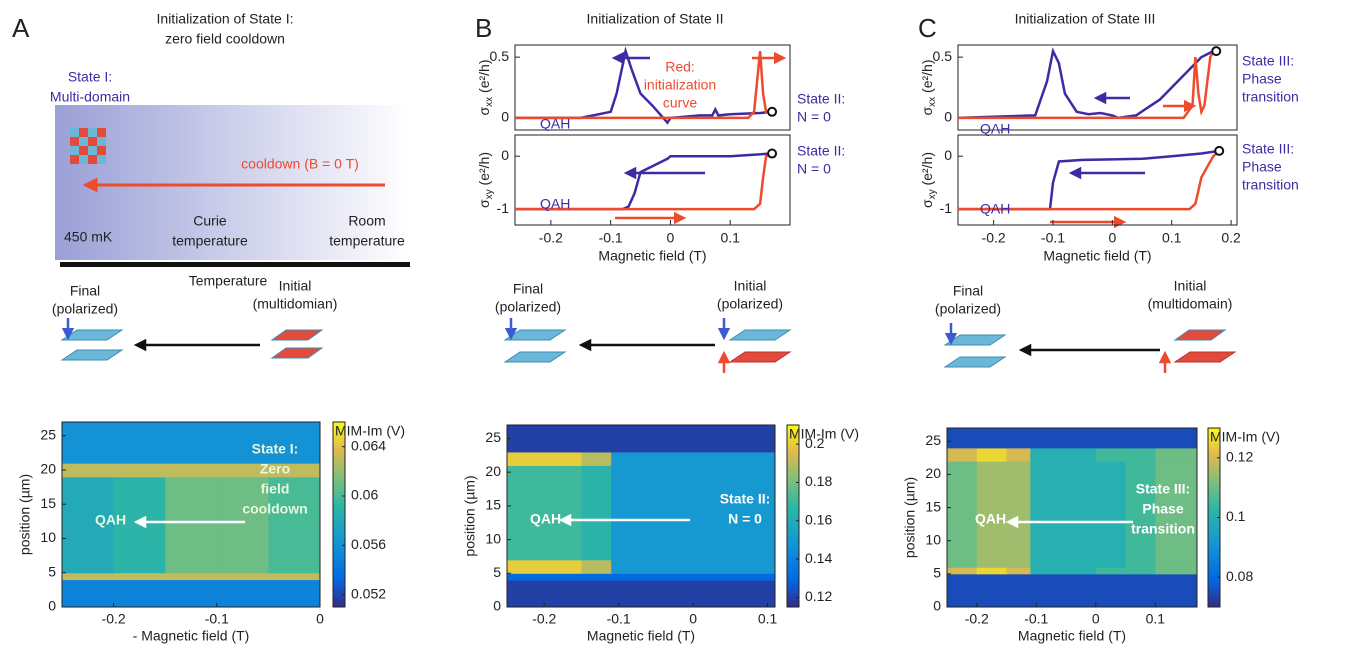 This screenshot has width=1345, height=658. I want to click on colorbar-label: MIM-Im (V), so click(370, 431).